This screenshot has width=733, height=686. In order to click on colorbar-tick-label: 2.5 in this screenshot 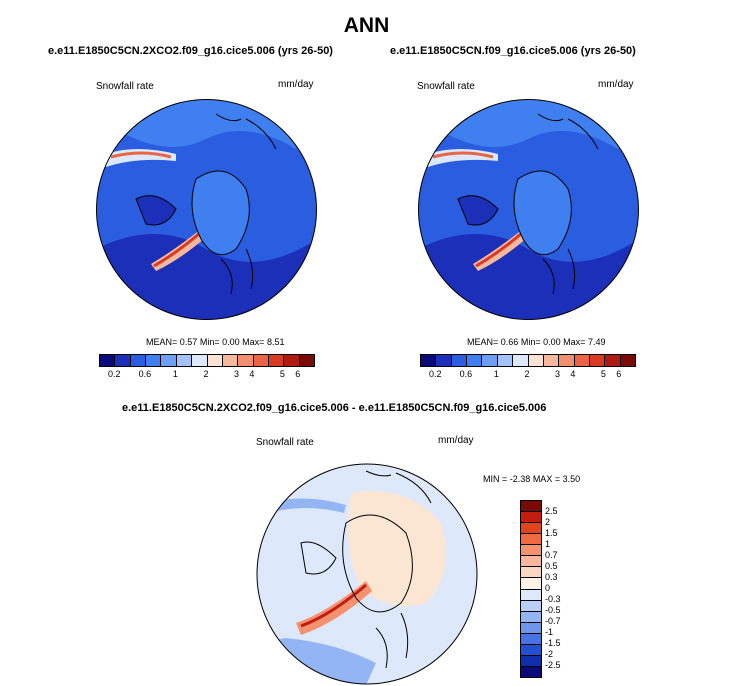, I will do `click(551, 511)`.